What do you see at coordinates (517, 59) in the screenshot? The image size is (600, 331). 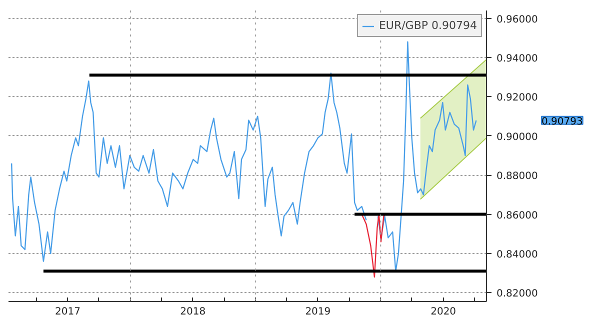 I see `y-tick-label: 0.94000` at bounding box center [517, 59].